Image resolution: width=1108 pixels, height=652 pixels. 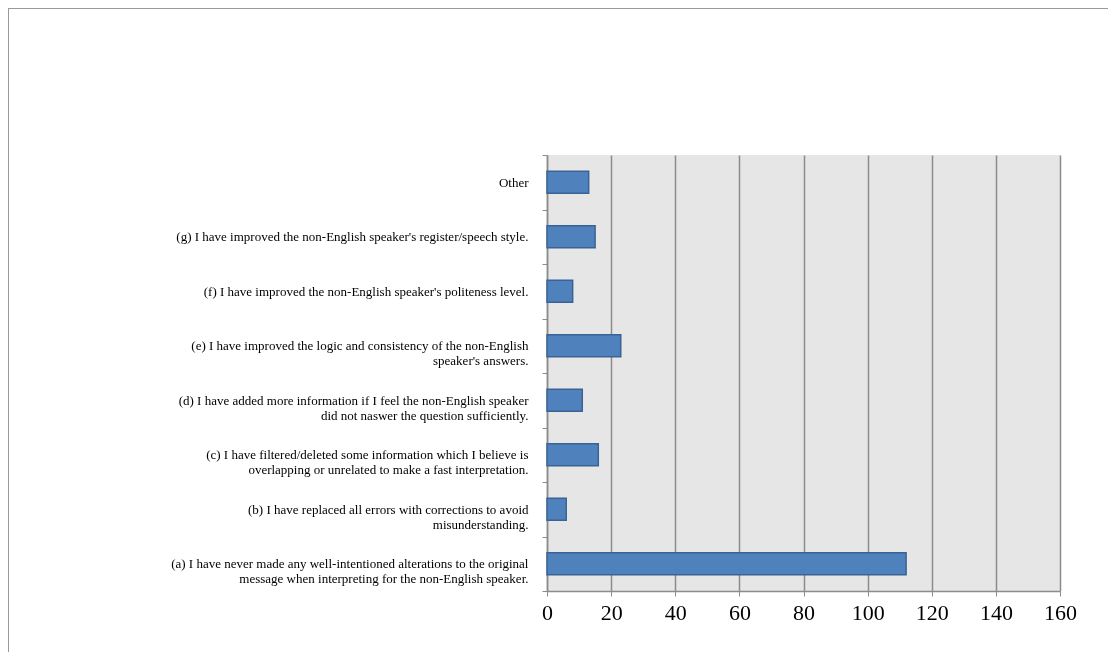 What do you see at coordinates (352, 237) in the screenshot?
I see `y-tick-label: (g) I have improved the non-English speaker's register/speech style.` at bounding box center [352, 237].